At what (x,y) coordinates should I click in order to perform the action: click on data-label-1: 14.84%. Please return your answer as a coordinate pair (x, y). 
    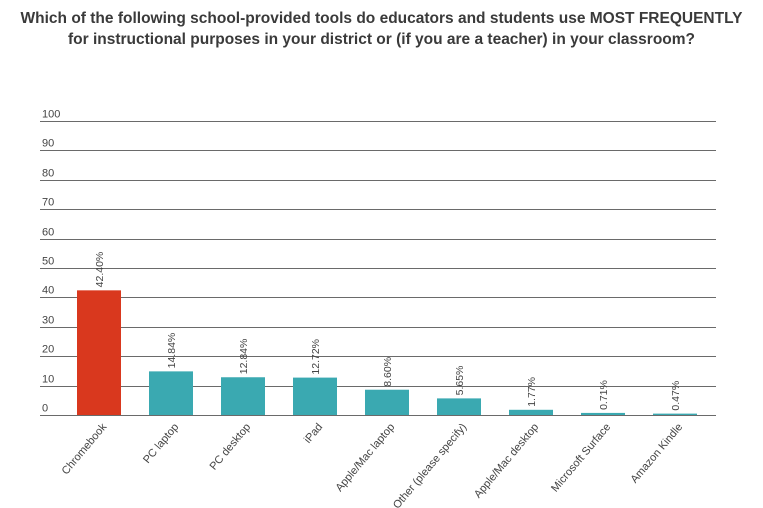
    Looking at the image, I should click on (172, 351).